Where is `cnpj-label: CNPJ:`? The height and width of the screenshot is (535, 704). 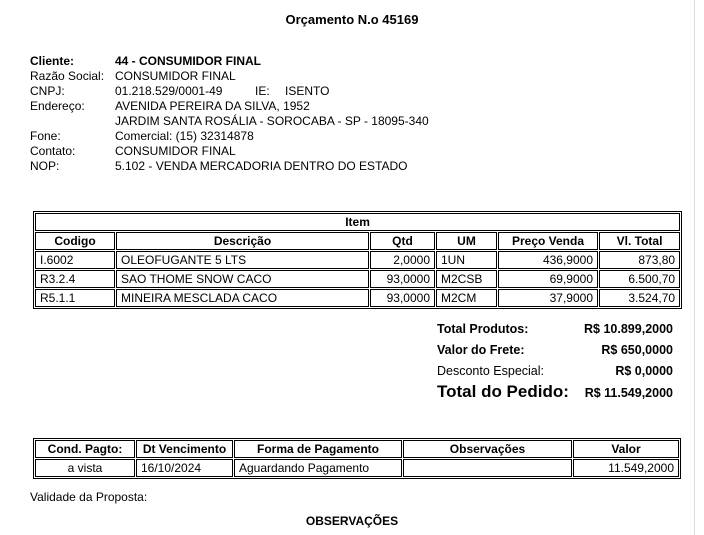 cnpj-label: CNPJ: is located at coordinates (47, 91).